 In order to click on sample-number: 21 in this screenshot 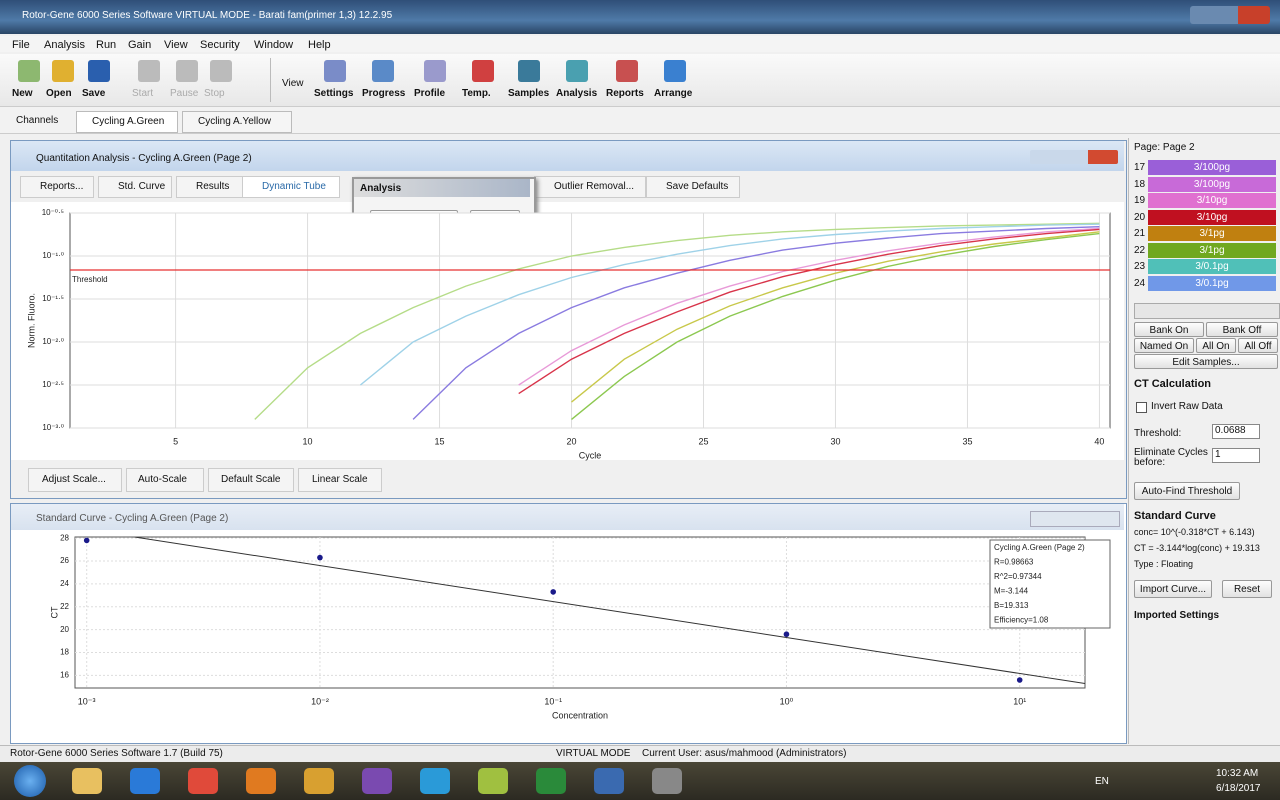, I will do `click(1140, 233)`.